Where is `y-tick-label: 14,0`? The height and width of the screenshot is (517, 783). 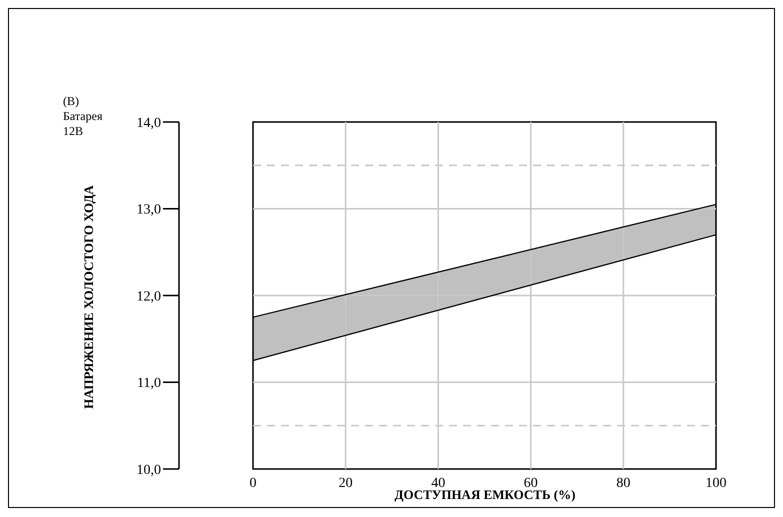 y-tick-label: 14,0 is located at coordinates (148, 123).